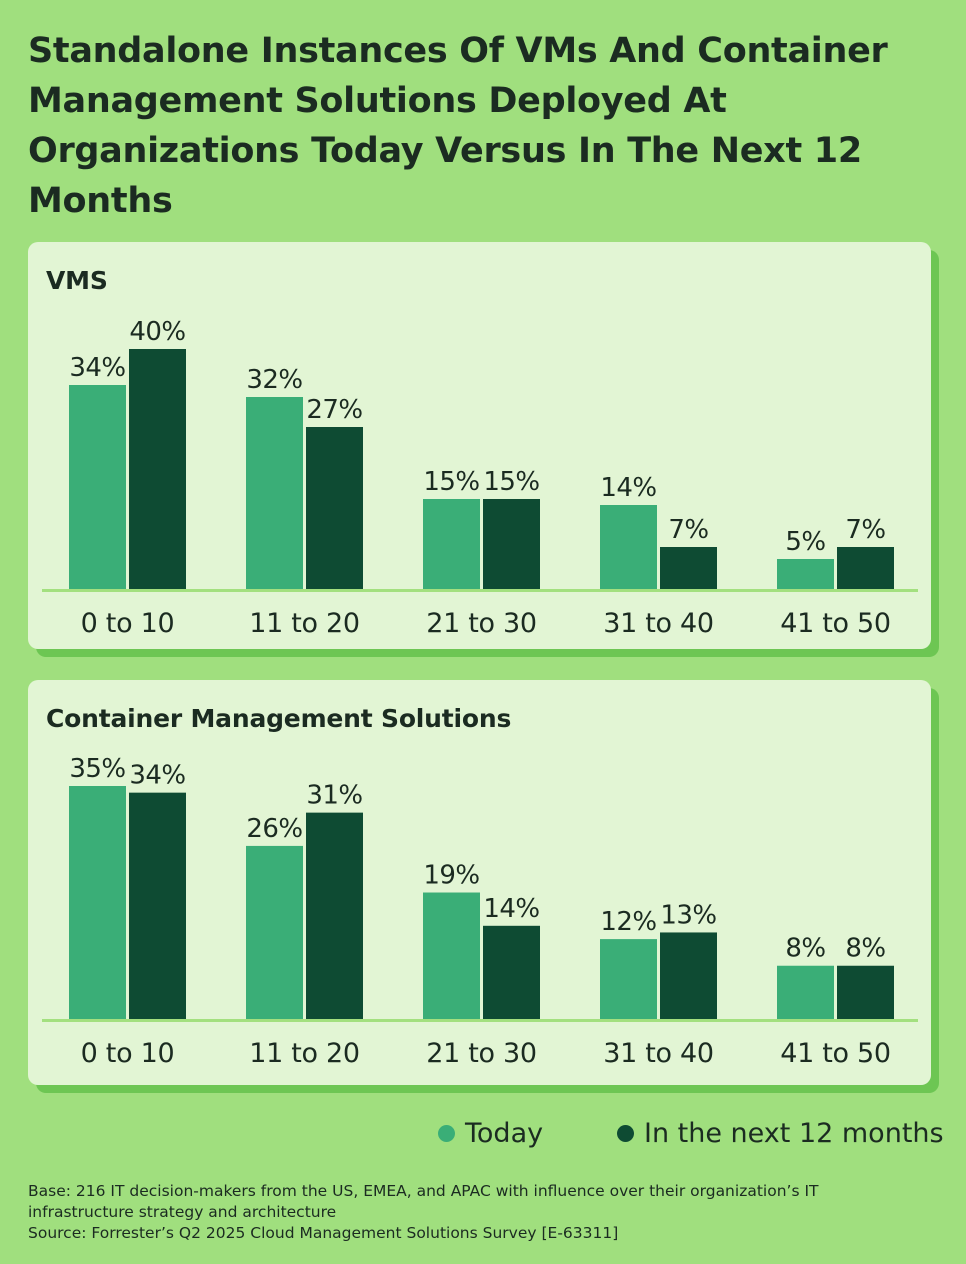 This screenshot has width=966, height=1264. Describe the element at coordinates (794, 1133) in the screenshot. I see `legend-label-next12: In the next 12 months` at that location.